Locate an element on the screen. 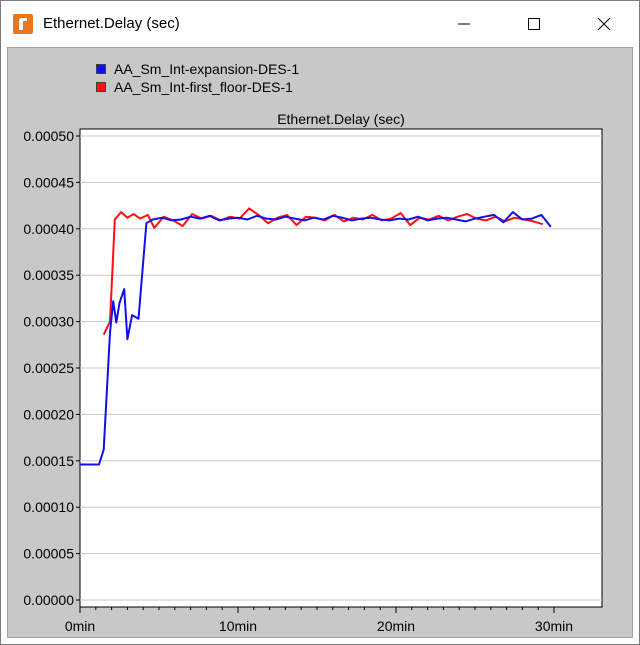 The height and width of the screenshot is (645, 640). legend-swatch-expansion is located at coordinates (101, 69).